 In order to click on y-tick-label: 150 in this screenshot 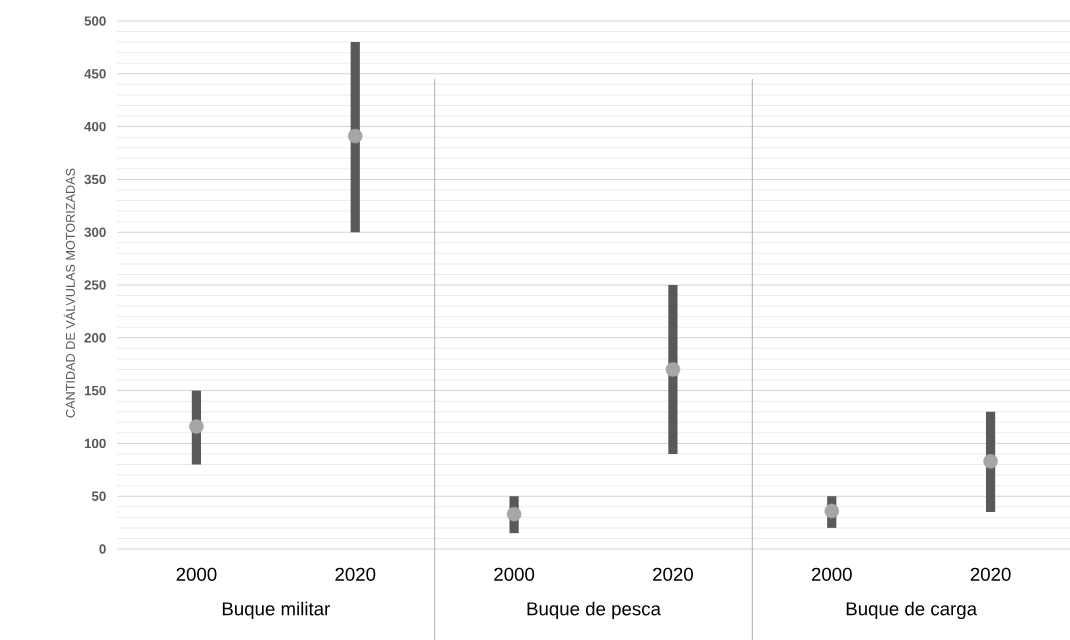, I will do `click(95, 390)`.